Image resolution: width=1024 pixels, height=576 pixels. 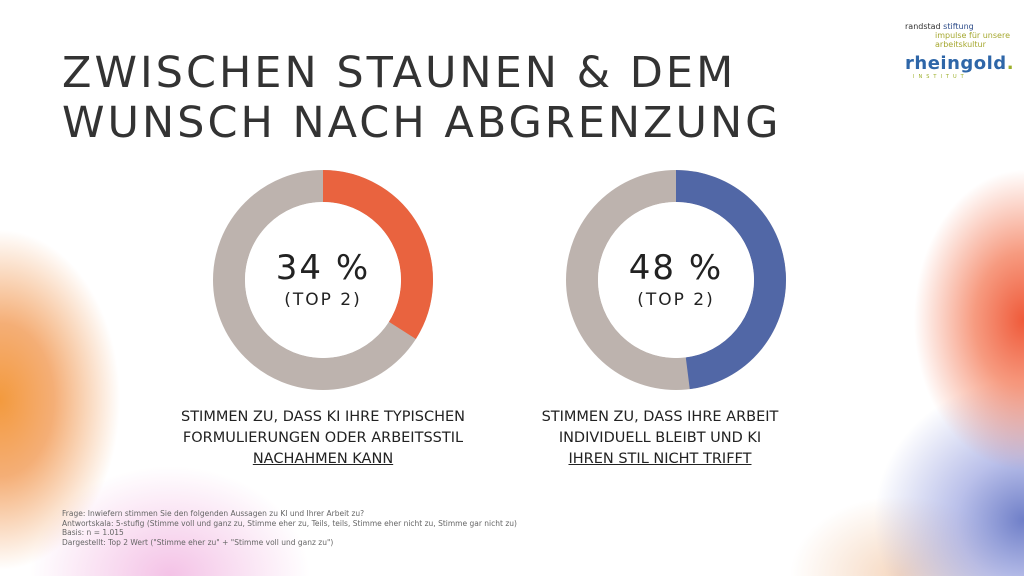 What do you see at coordinates (956, 63) in the screenshot?
I see `logo-brand: rheingold` at bounding box center [956, 63].